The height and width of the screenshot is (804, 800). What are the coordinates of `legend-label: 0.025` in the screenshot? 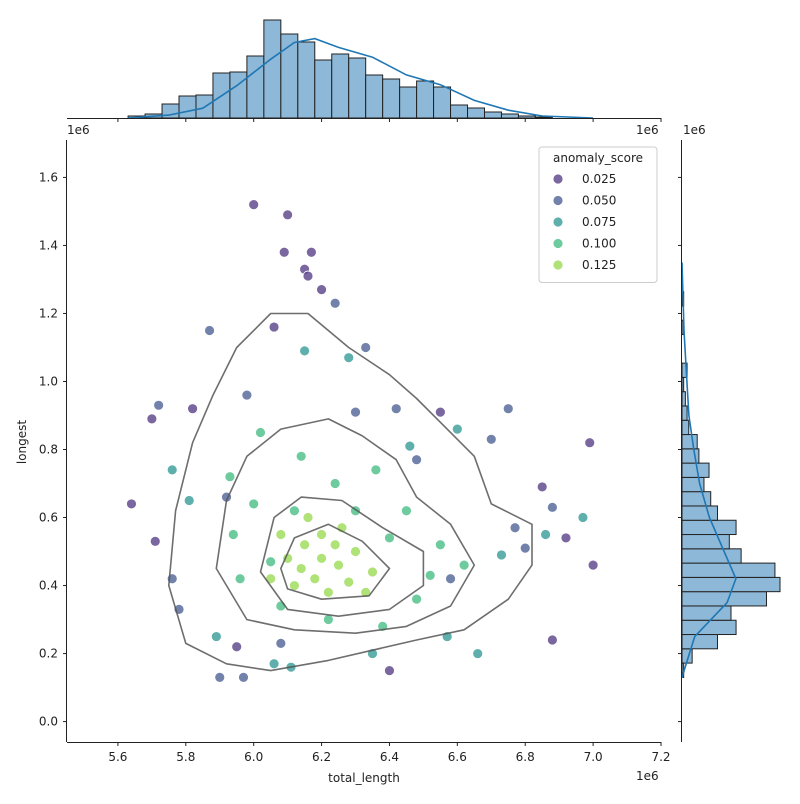 It's located at (599, 179).